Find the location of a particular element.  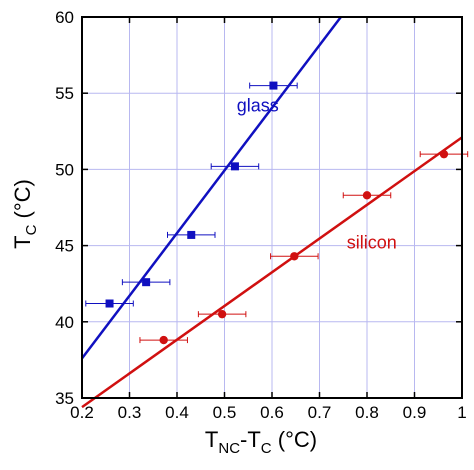

y-tick-label: 35 is located at coordinates (64, 398).